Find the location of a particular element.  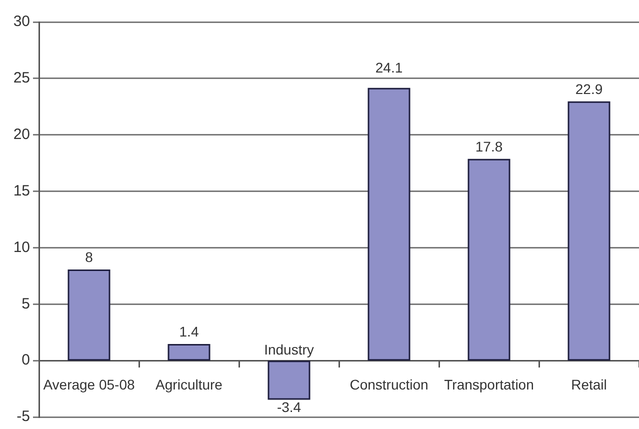

data-label: 22.9 is located at coordinates (589, 88).